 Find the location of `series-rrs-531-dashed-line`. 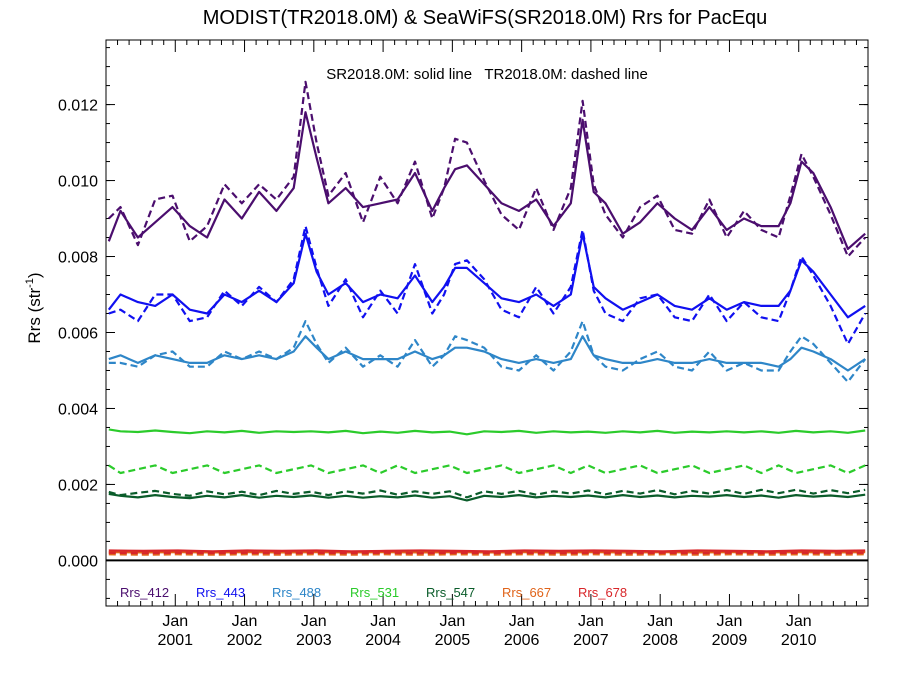

series-rrs-531-dashed-line is located at coordinates (487, 469).